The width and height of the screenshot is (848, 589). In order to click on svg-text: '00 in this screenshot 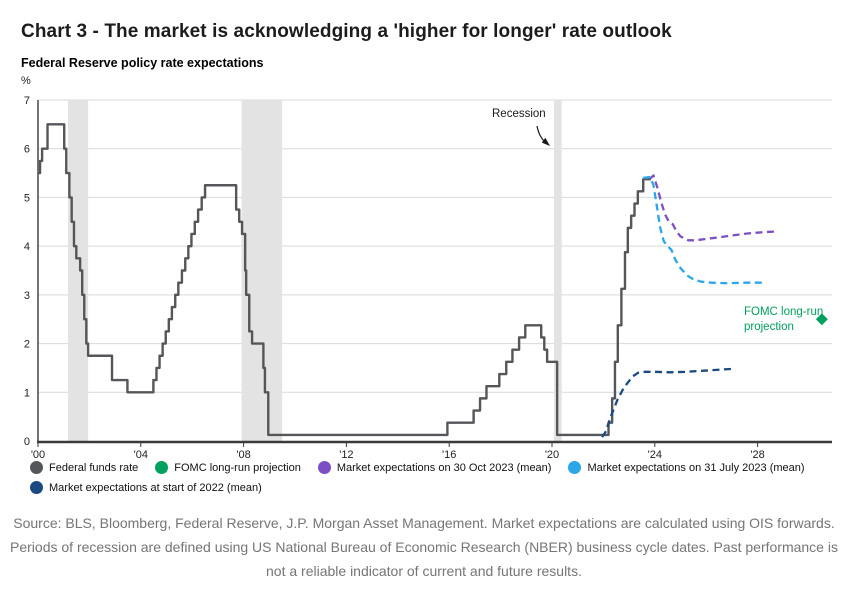, I will do `click(38, 455)`.